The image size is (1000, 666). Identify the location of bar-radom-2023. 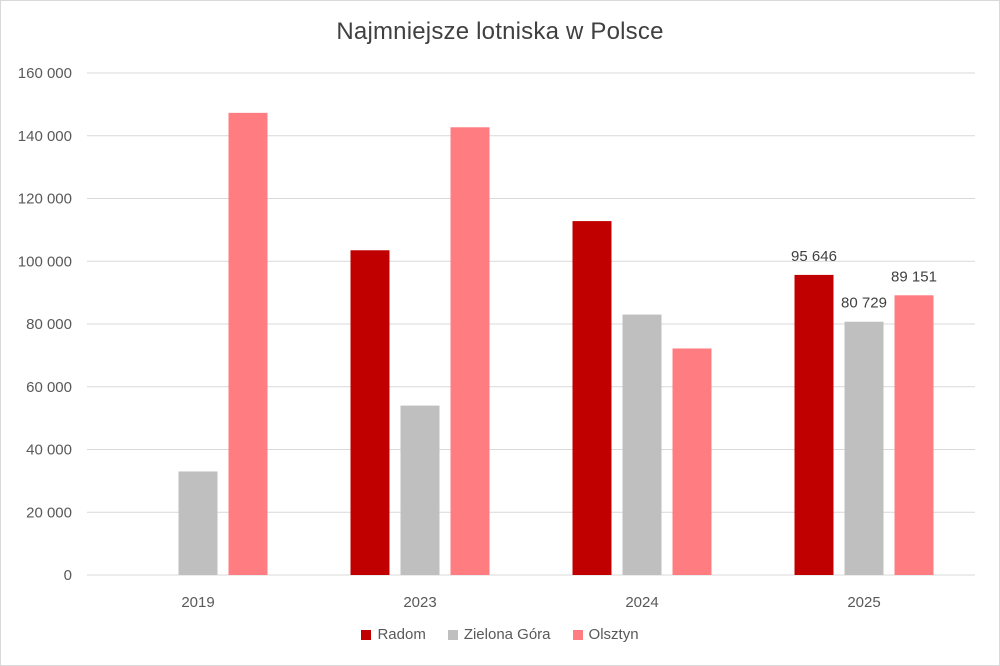
(370, 413).